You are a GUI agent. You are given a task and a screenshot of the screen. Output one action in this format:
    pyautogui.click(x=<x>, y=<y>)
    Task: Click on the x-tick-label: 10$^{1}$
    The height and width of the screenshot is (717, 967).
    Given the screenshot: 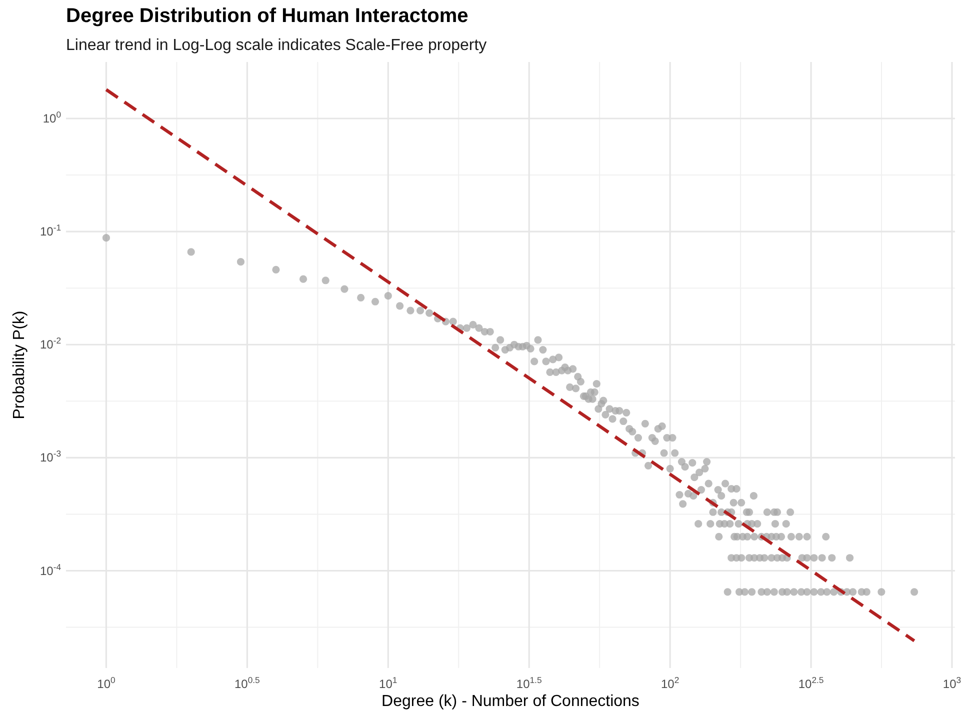 What is the action you would take?
    pyautogui.click(x=388, y=683)
    